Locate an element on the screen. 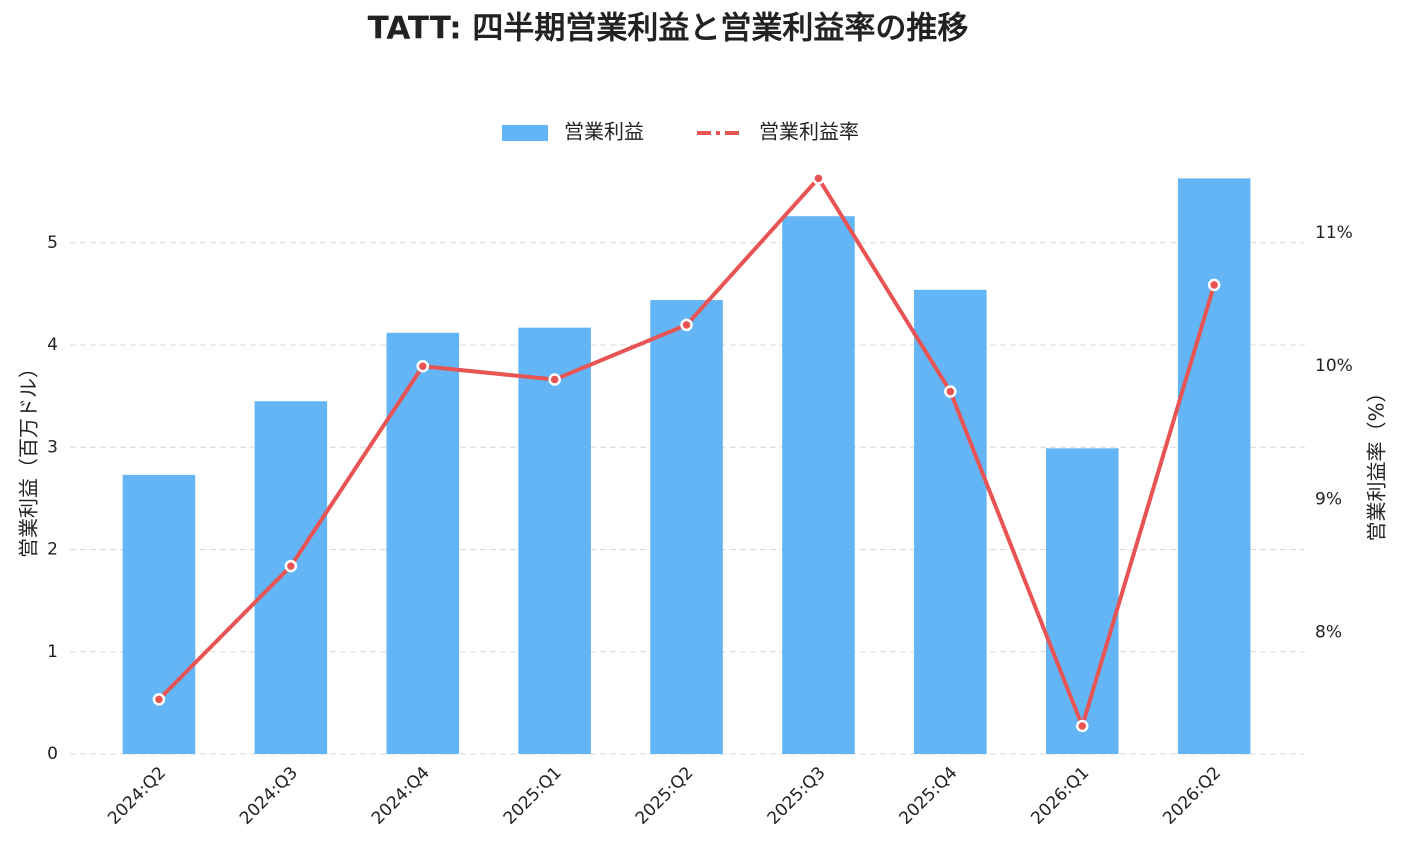  y2-tick-label: 10% is located at coordinates (1334, 366).